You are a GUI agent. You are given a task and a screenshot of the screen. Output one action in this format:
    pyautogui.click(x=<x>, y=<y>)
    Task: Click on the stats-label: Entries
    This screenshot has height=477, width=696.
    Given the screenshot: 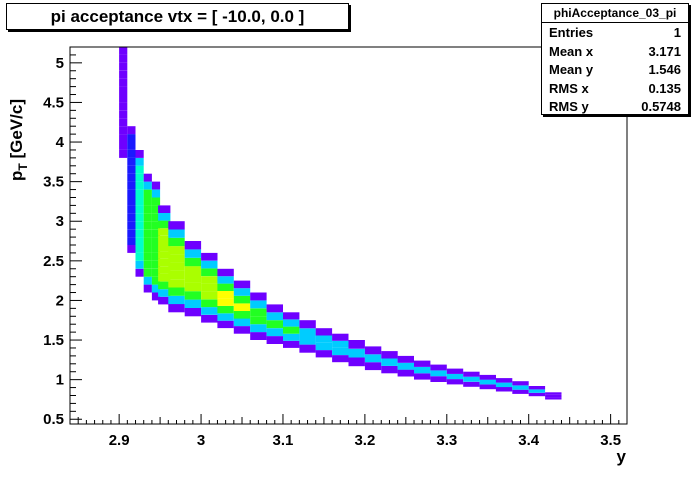 What is the action you would take?
    pyautogui.click(x=571, y=32)
    